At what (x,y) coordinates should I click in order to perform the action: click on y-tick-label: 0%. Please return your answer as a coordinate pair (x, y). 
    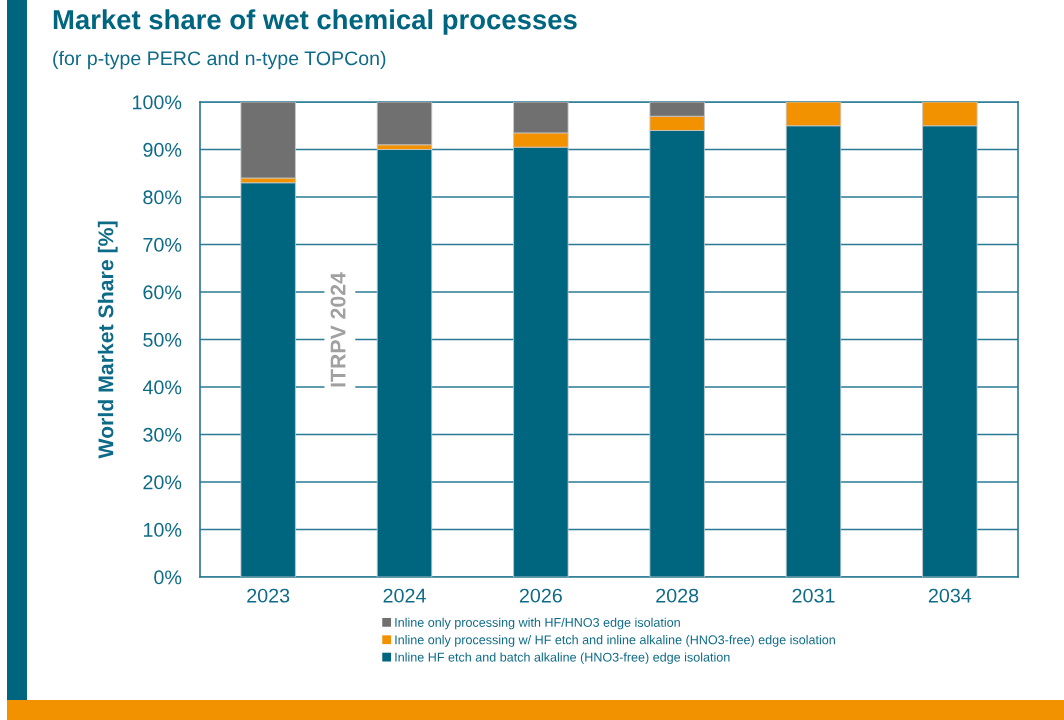
    Looking at the image, I should click on (168, 577).